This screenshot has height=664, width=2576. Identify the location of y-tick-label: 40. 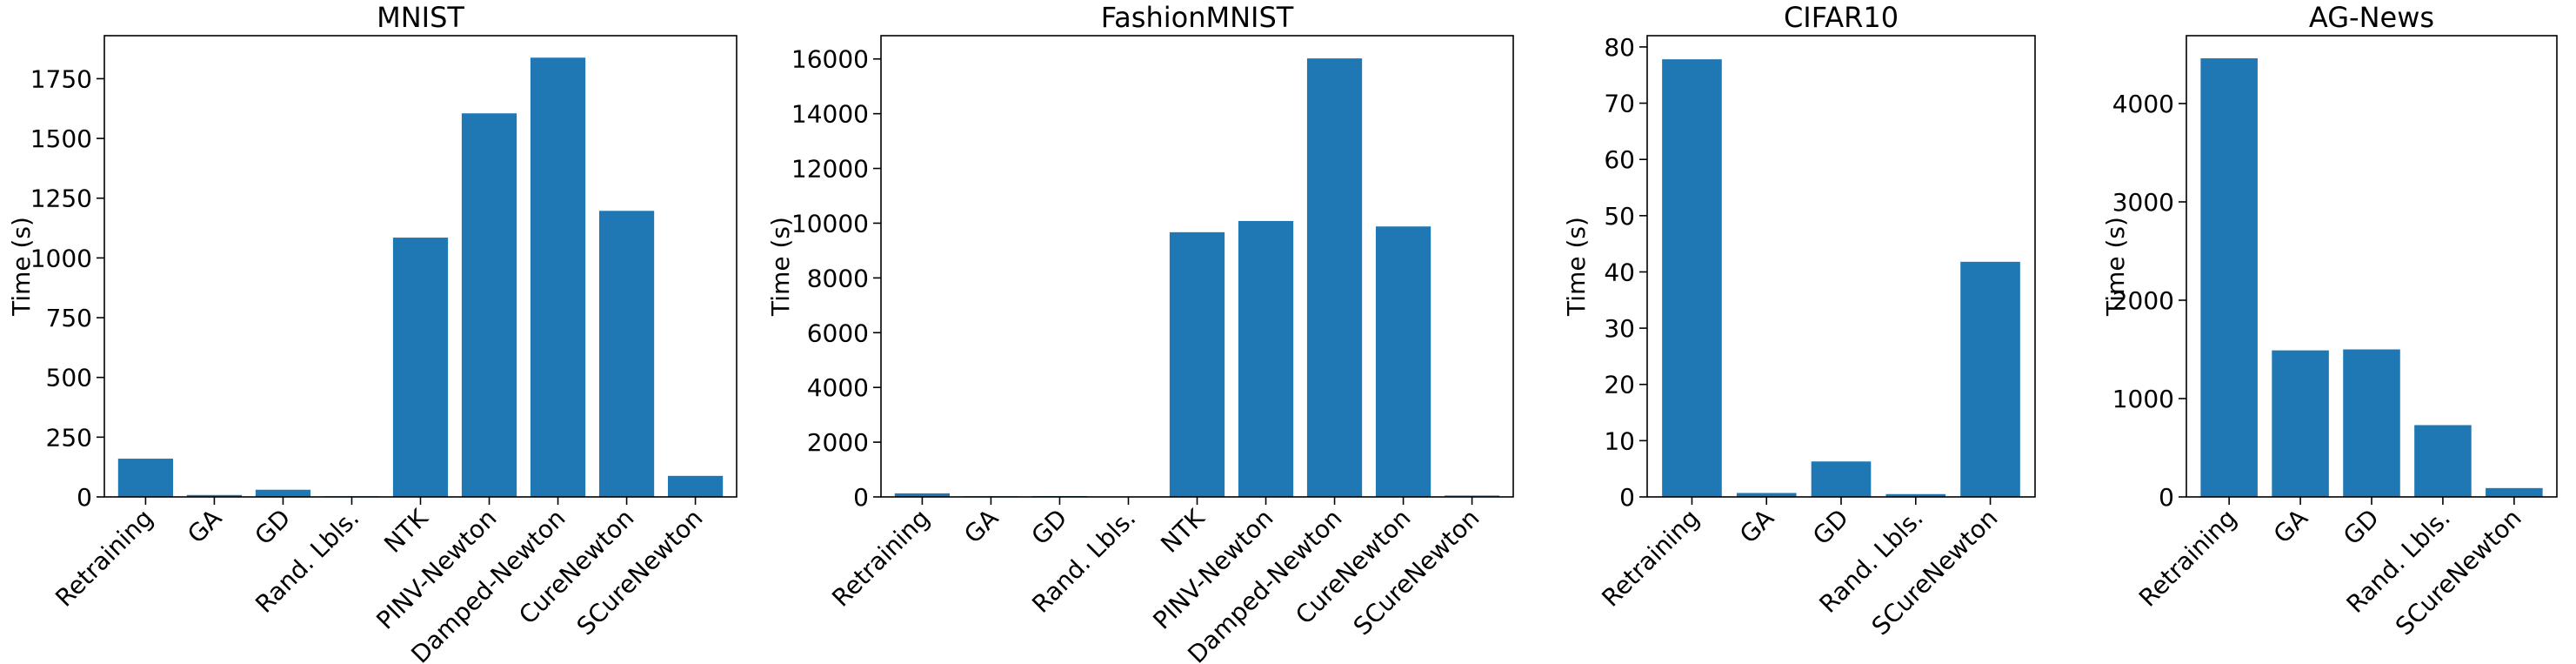
(1619, 272).